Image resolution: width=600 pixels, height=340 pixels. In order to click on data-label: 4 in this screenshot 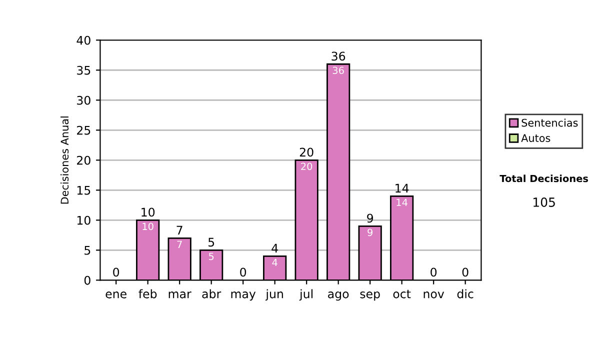, I will do `click(275, 262)`.